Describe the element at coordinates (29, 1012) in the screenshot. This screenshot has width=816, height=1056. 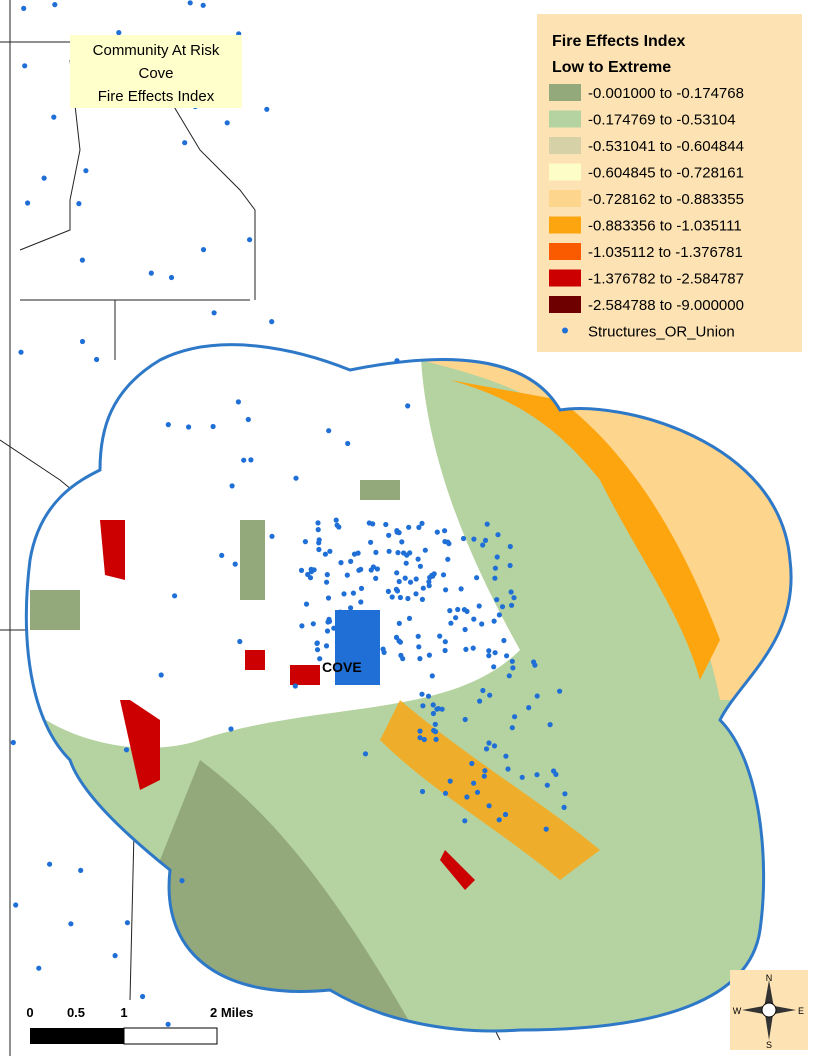
I see `scale-label: 0` at that location.